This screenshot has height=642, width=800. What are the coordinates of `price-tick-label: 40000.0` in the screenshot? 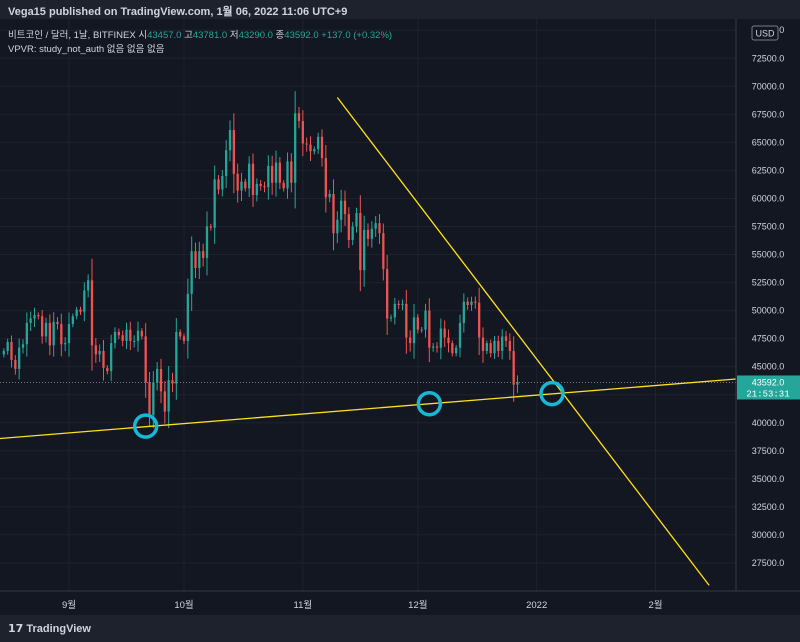 It's located at (768, 423).